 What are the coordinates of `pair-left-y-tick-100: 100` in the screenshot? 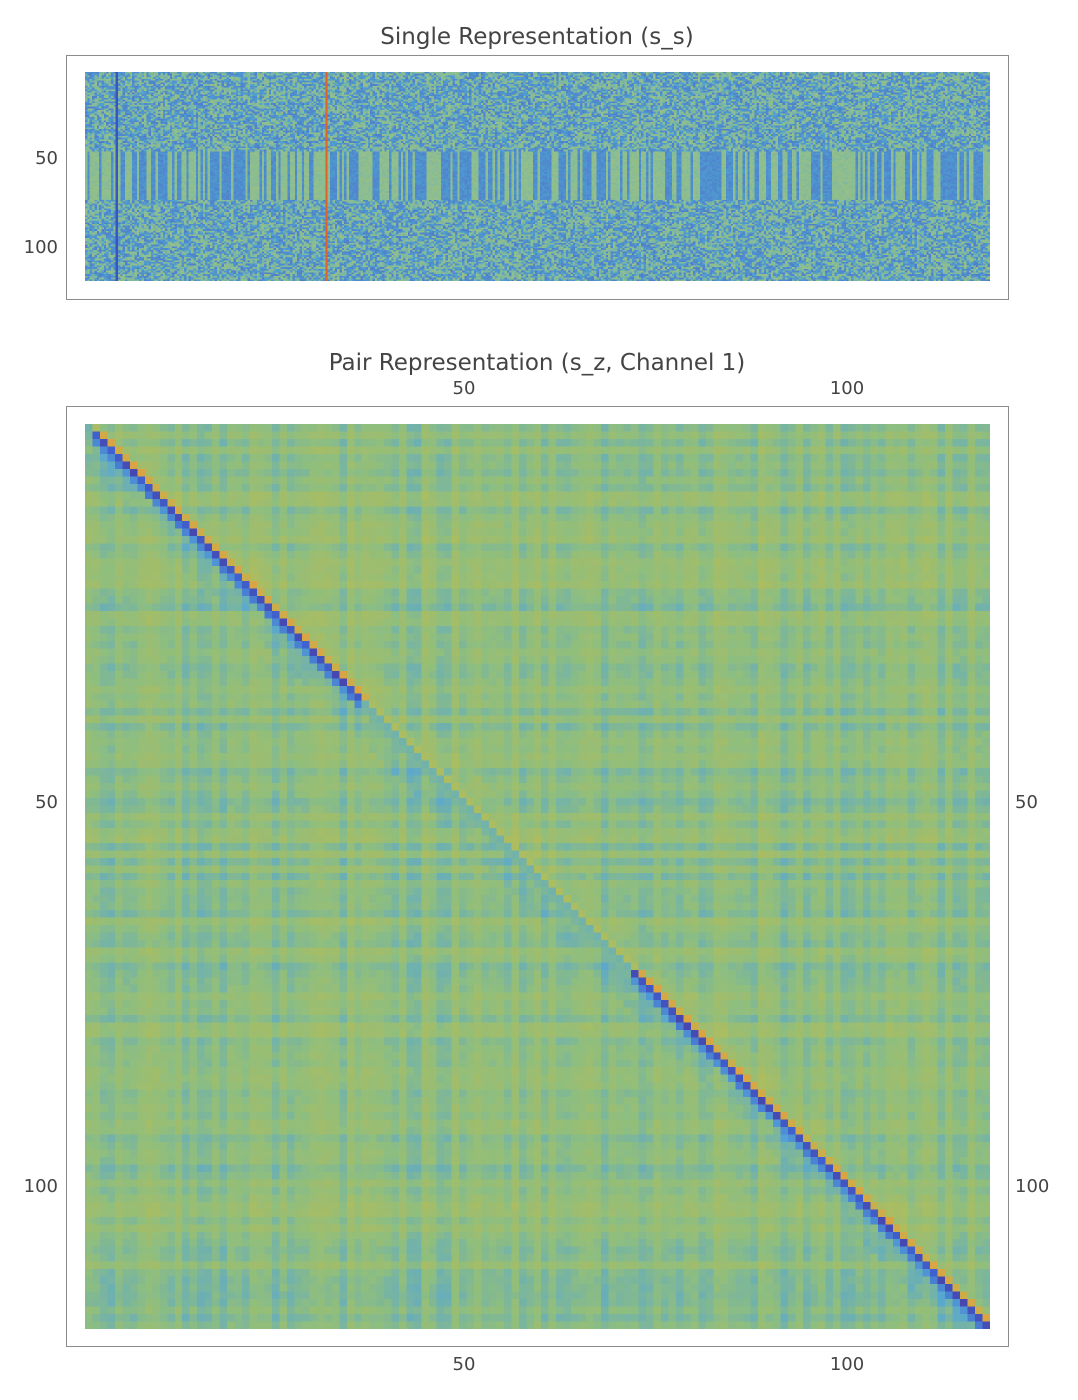 It's located at (40, 1186).